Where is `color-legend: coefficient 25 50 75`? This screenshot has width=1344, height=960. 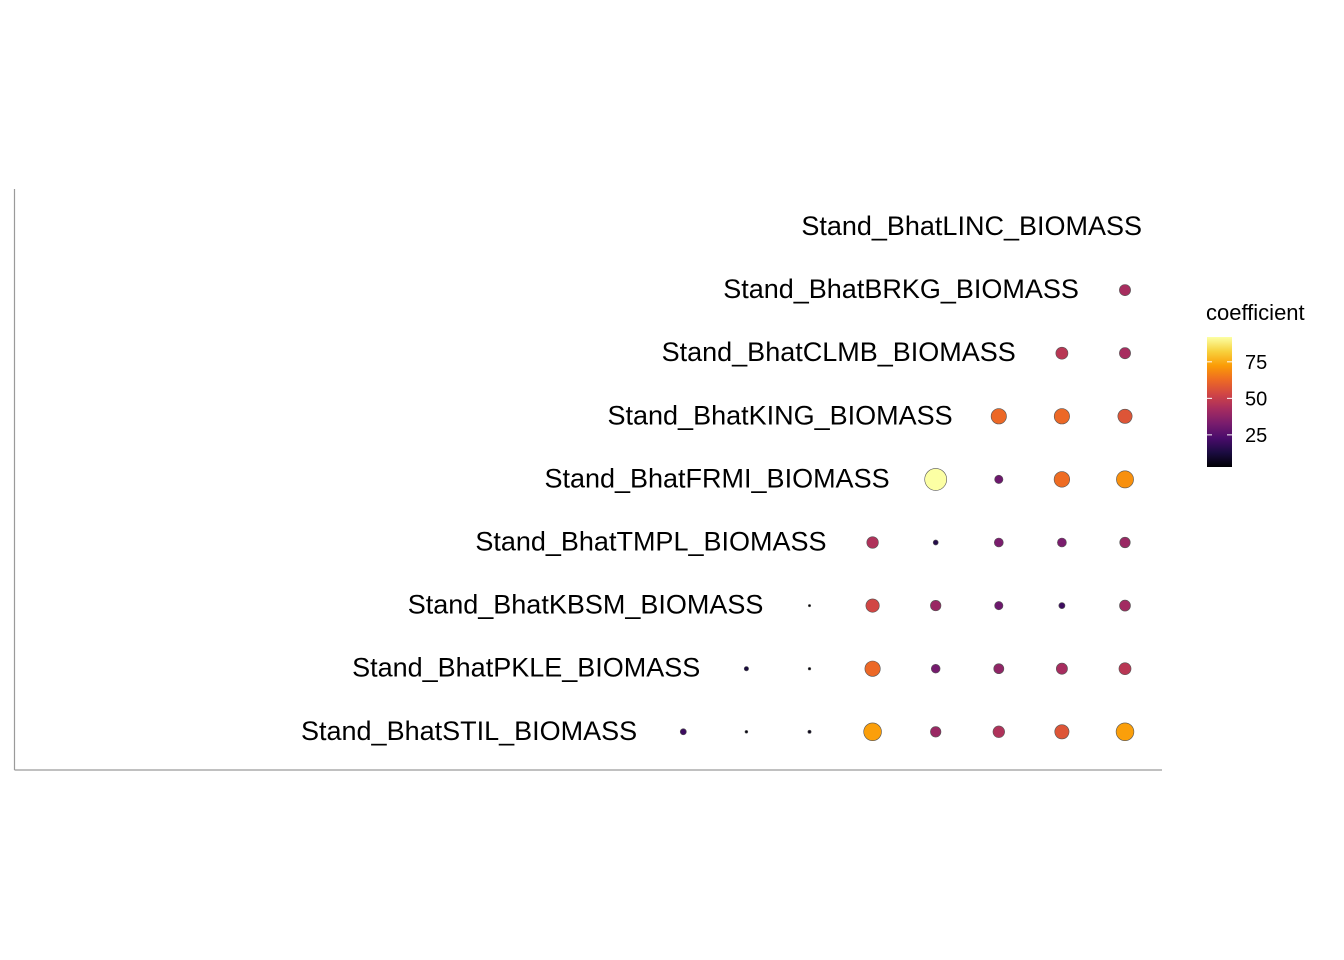 color-legend: coefficient 25 50 75 is located at coordinates (1255, 383).